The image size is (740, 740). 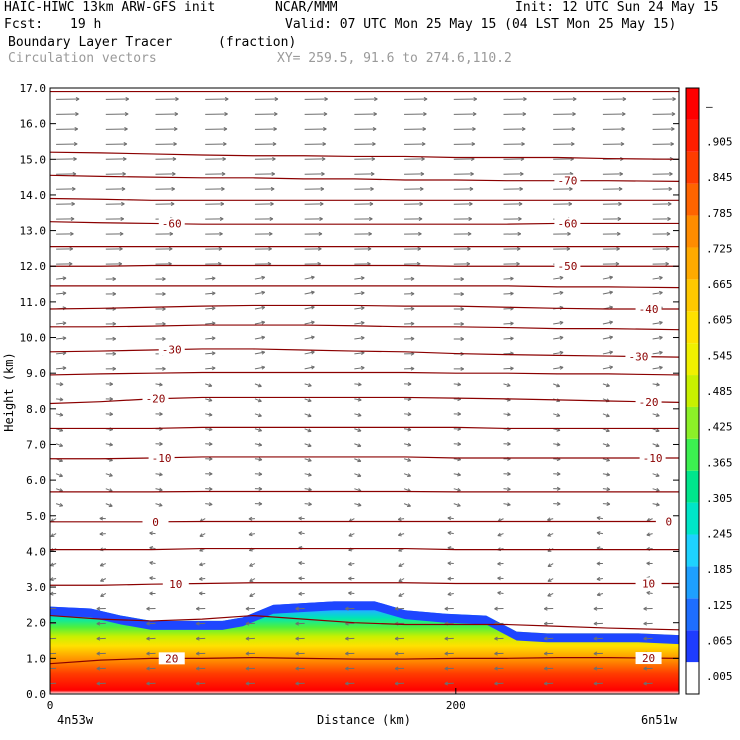 What do you see at coordinates (33, 159) in the screenshot?
I see `y-tick-label: 15.0` at bounding box center [33, 159].